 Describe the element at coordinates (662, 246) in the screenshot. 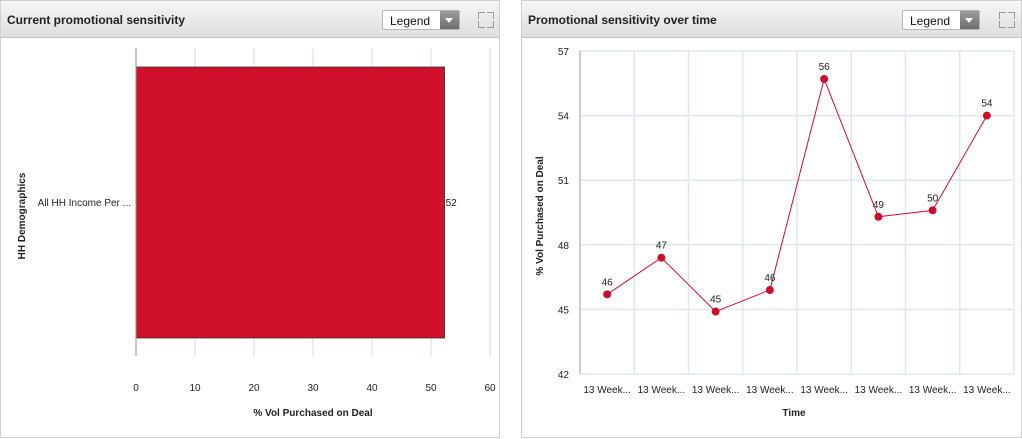

I see `data-label: 47` at that location.